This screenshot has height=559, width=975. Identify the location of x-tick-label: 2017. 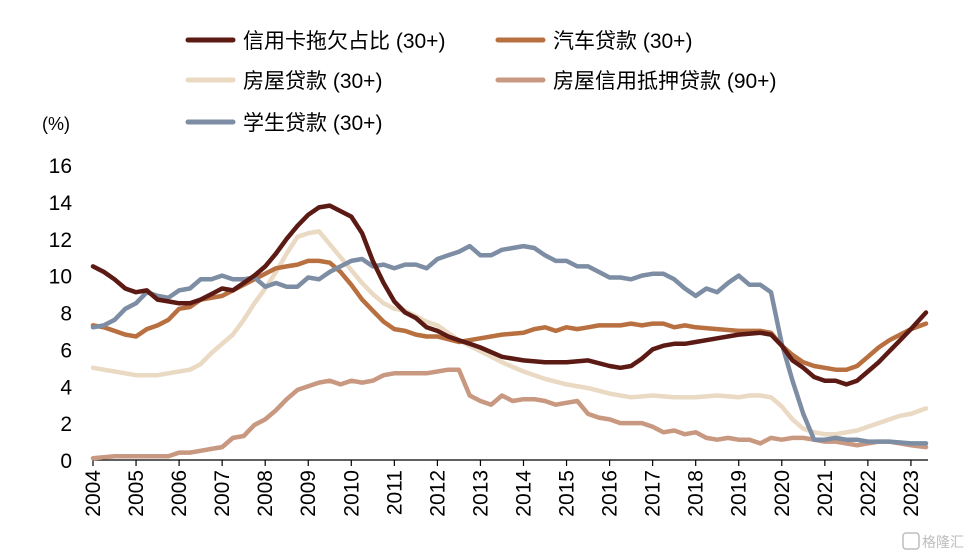
(653, 493).